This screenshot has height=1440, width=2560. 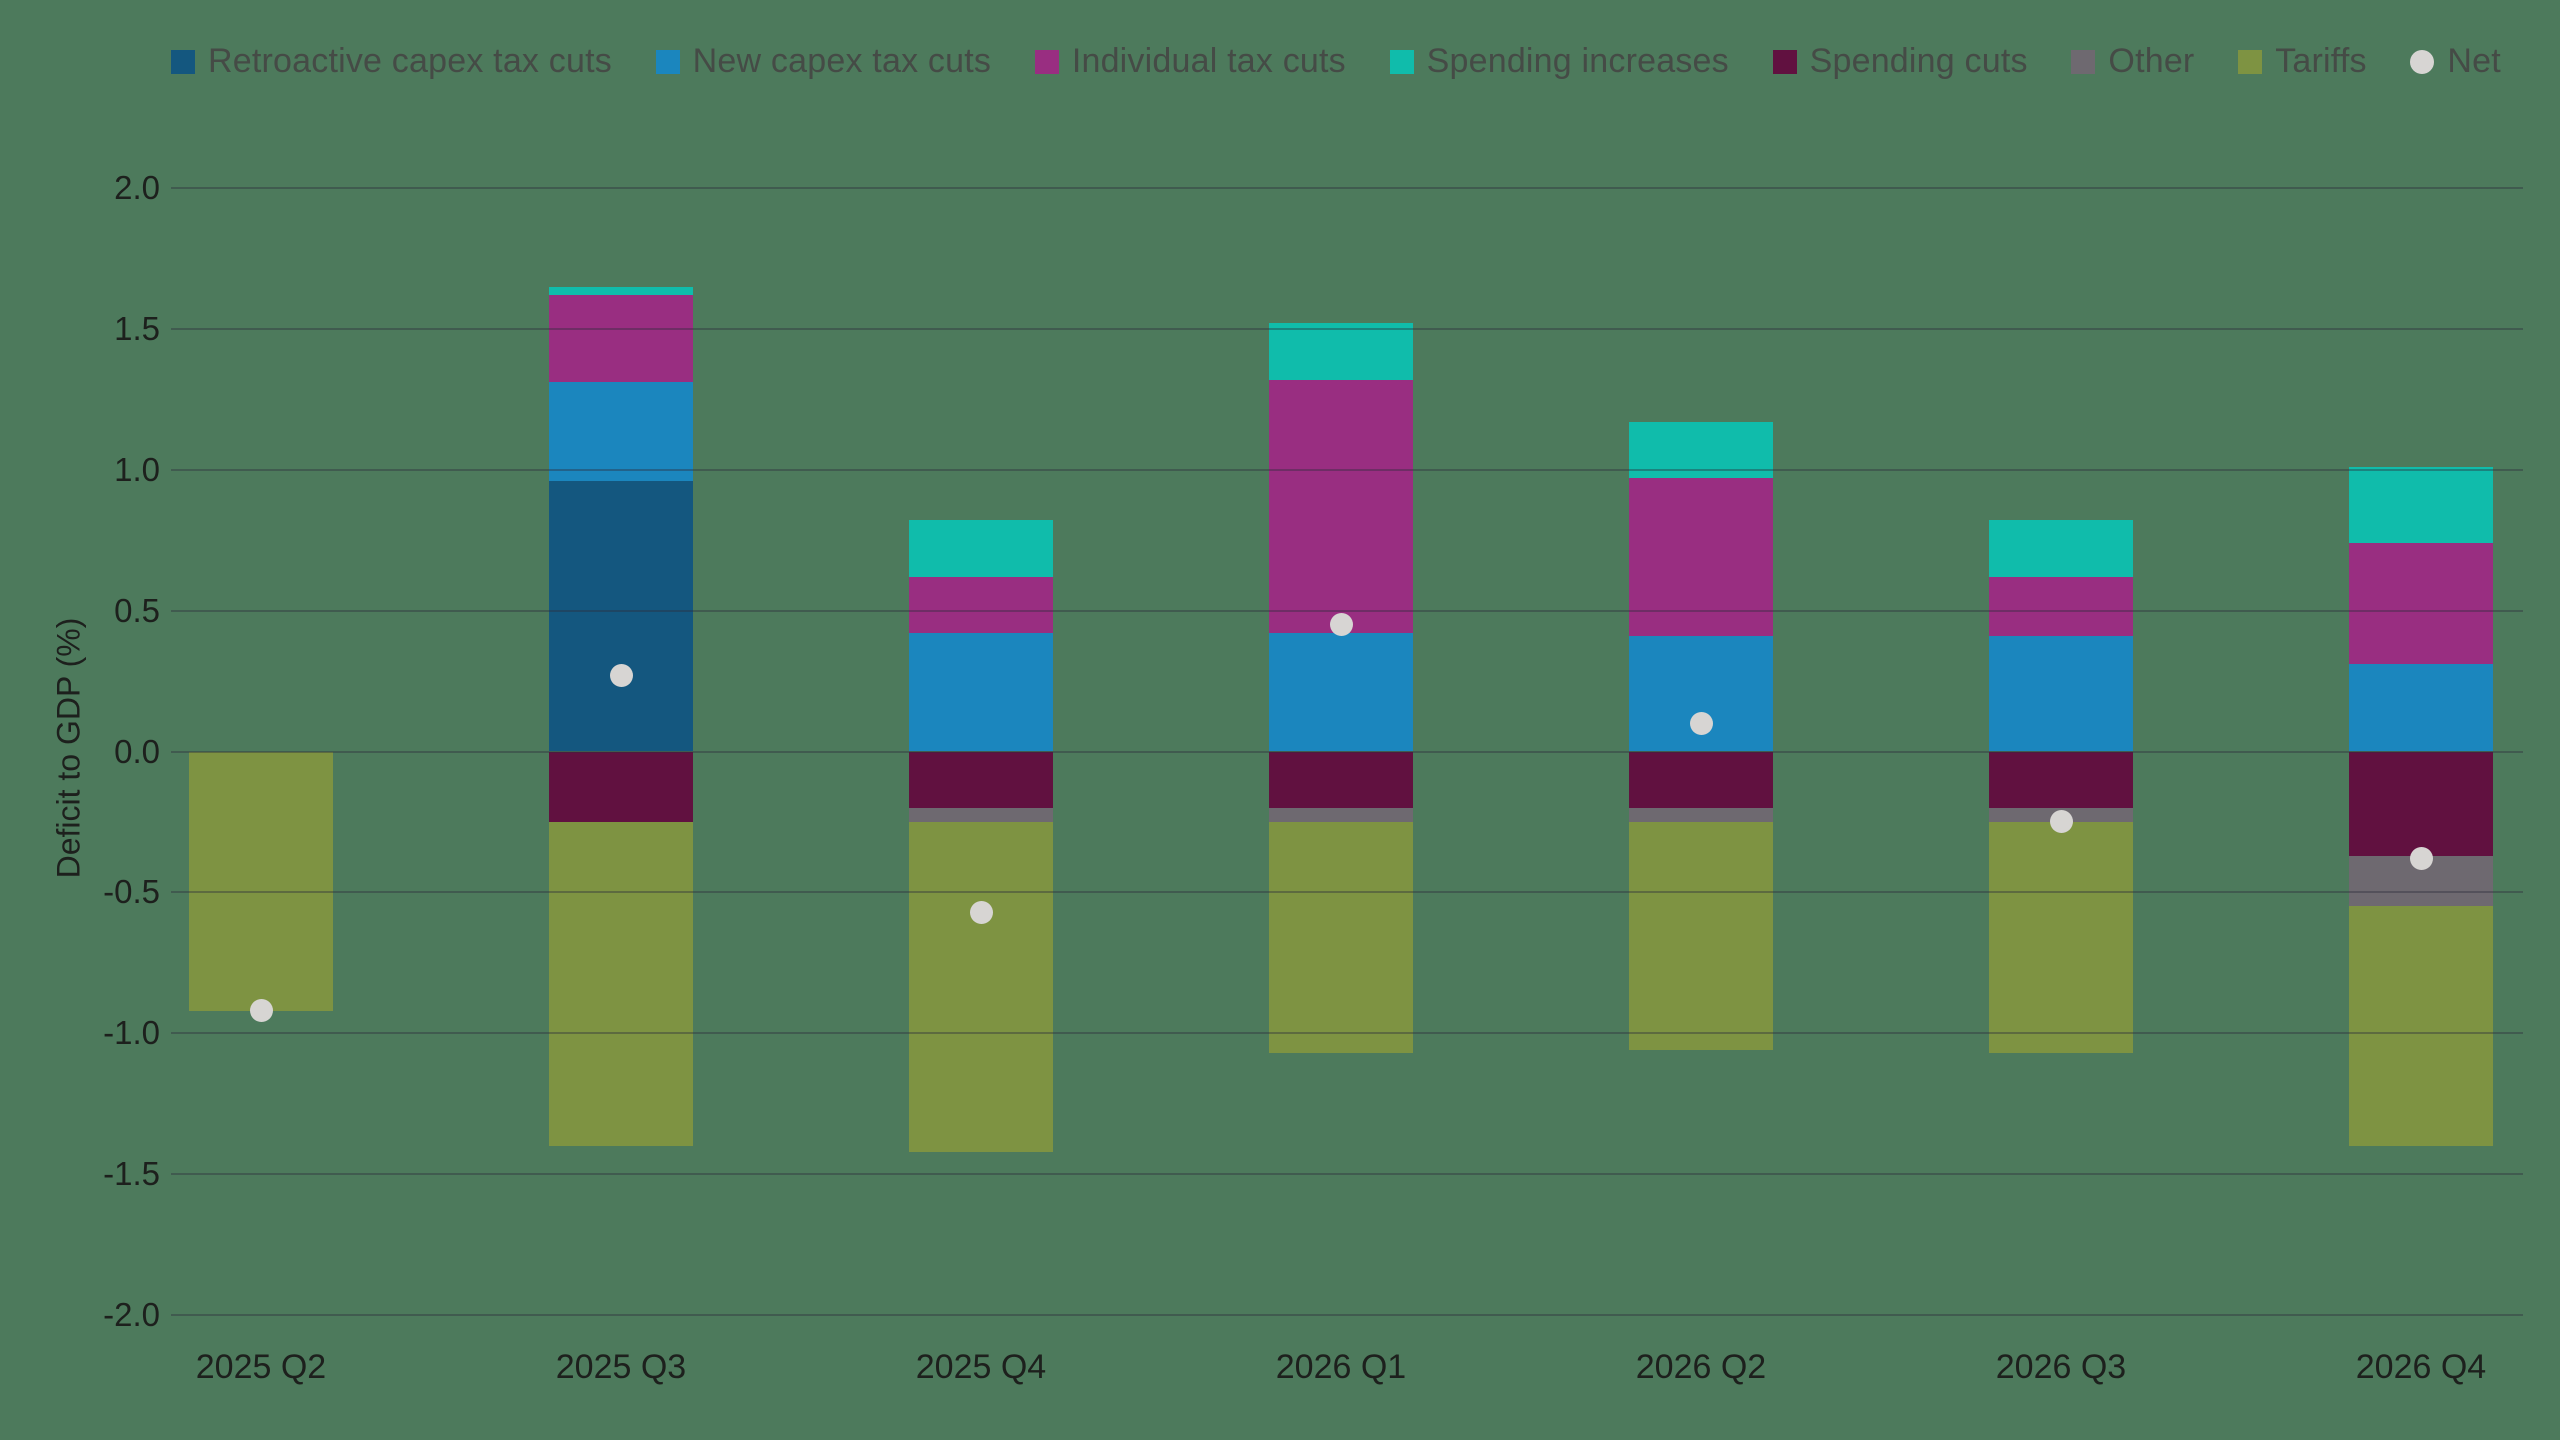 What do you see at coordinates (137, 187) in the screenshot?
I see `y-tick-label: 2.0` at bounding box center [137, 187].